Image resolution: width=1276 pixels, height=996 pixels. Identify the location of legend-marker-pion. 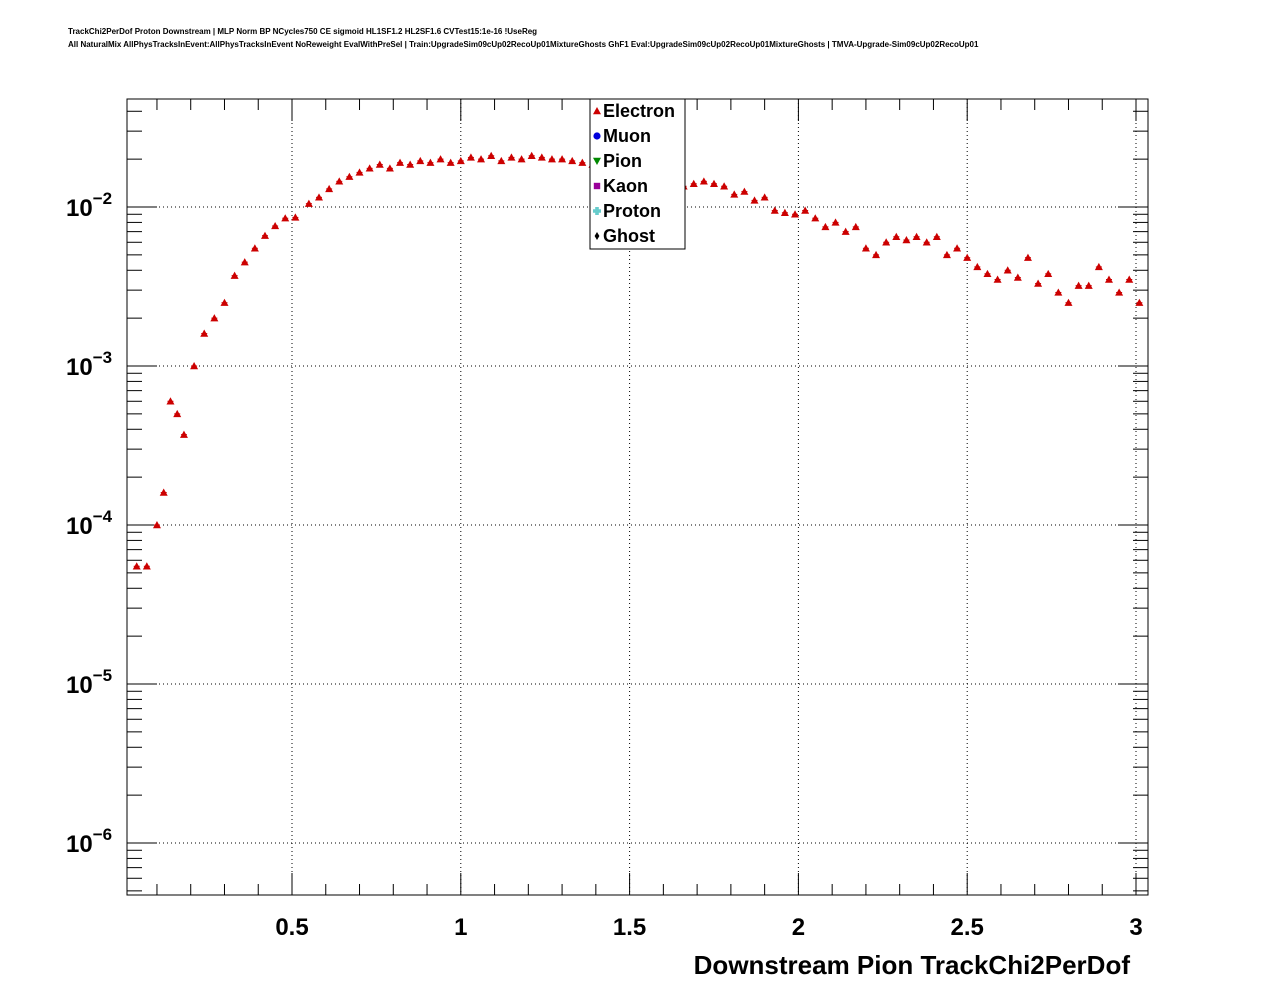
(597, 161).